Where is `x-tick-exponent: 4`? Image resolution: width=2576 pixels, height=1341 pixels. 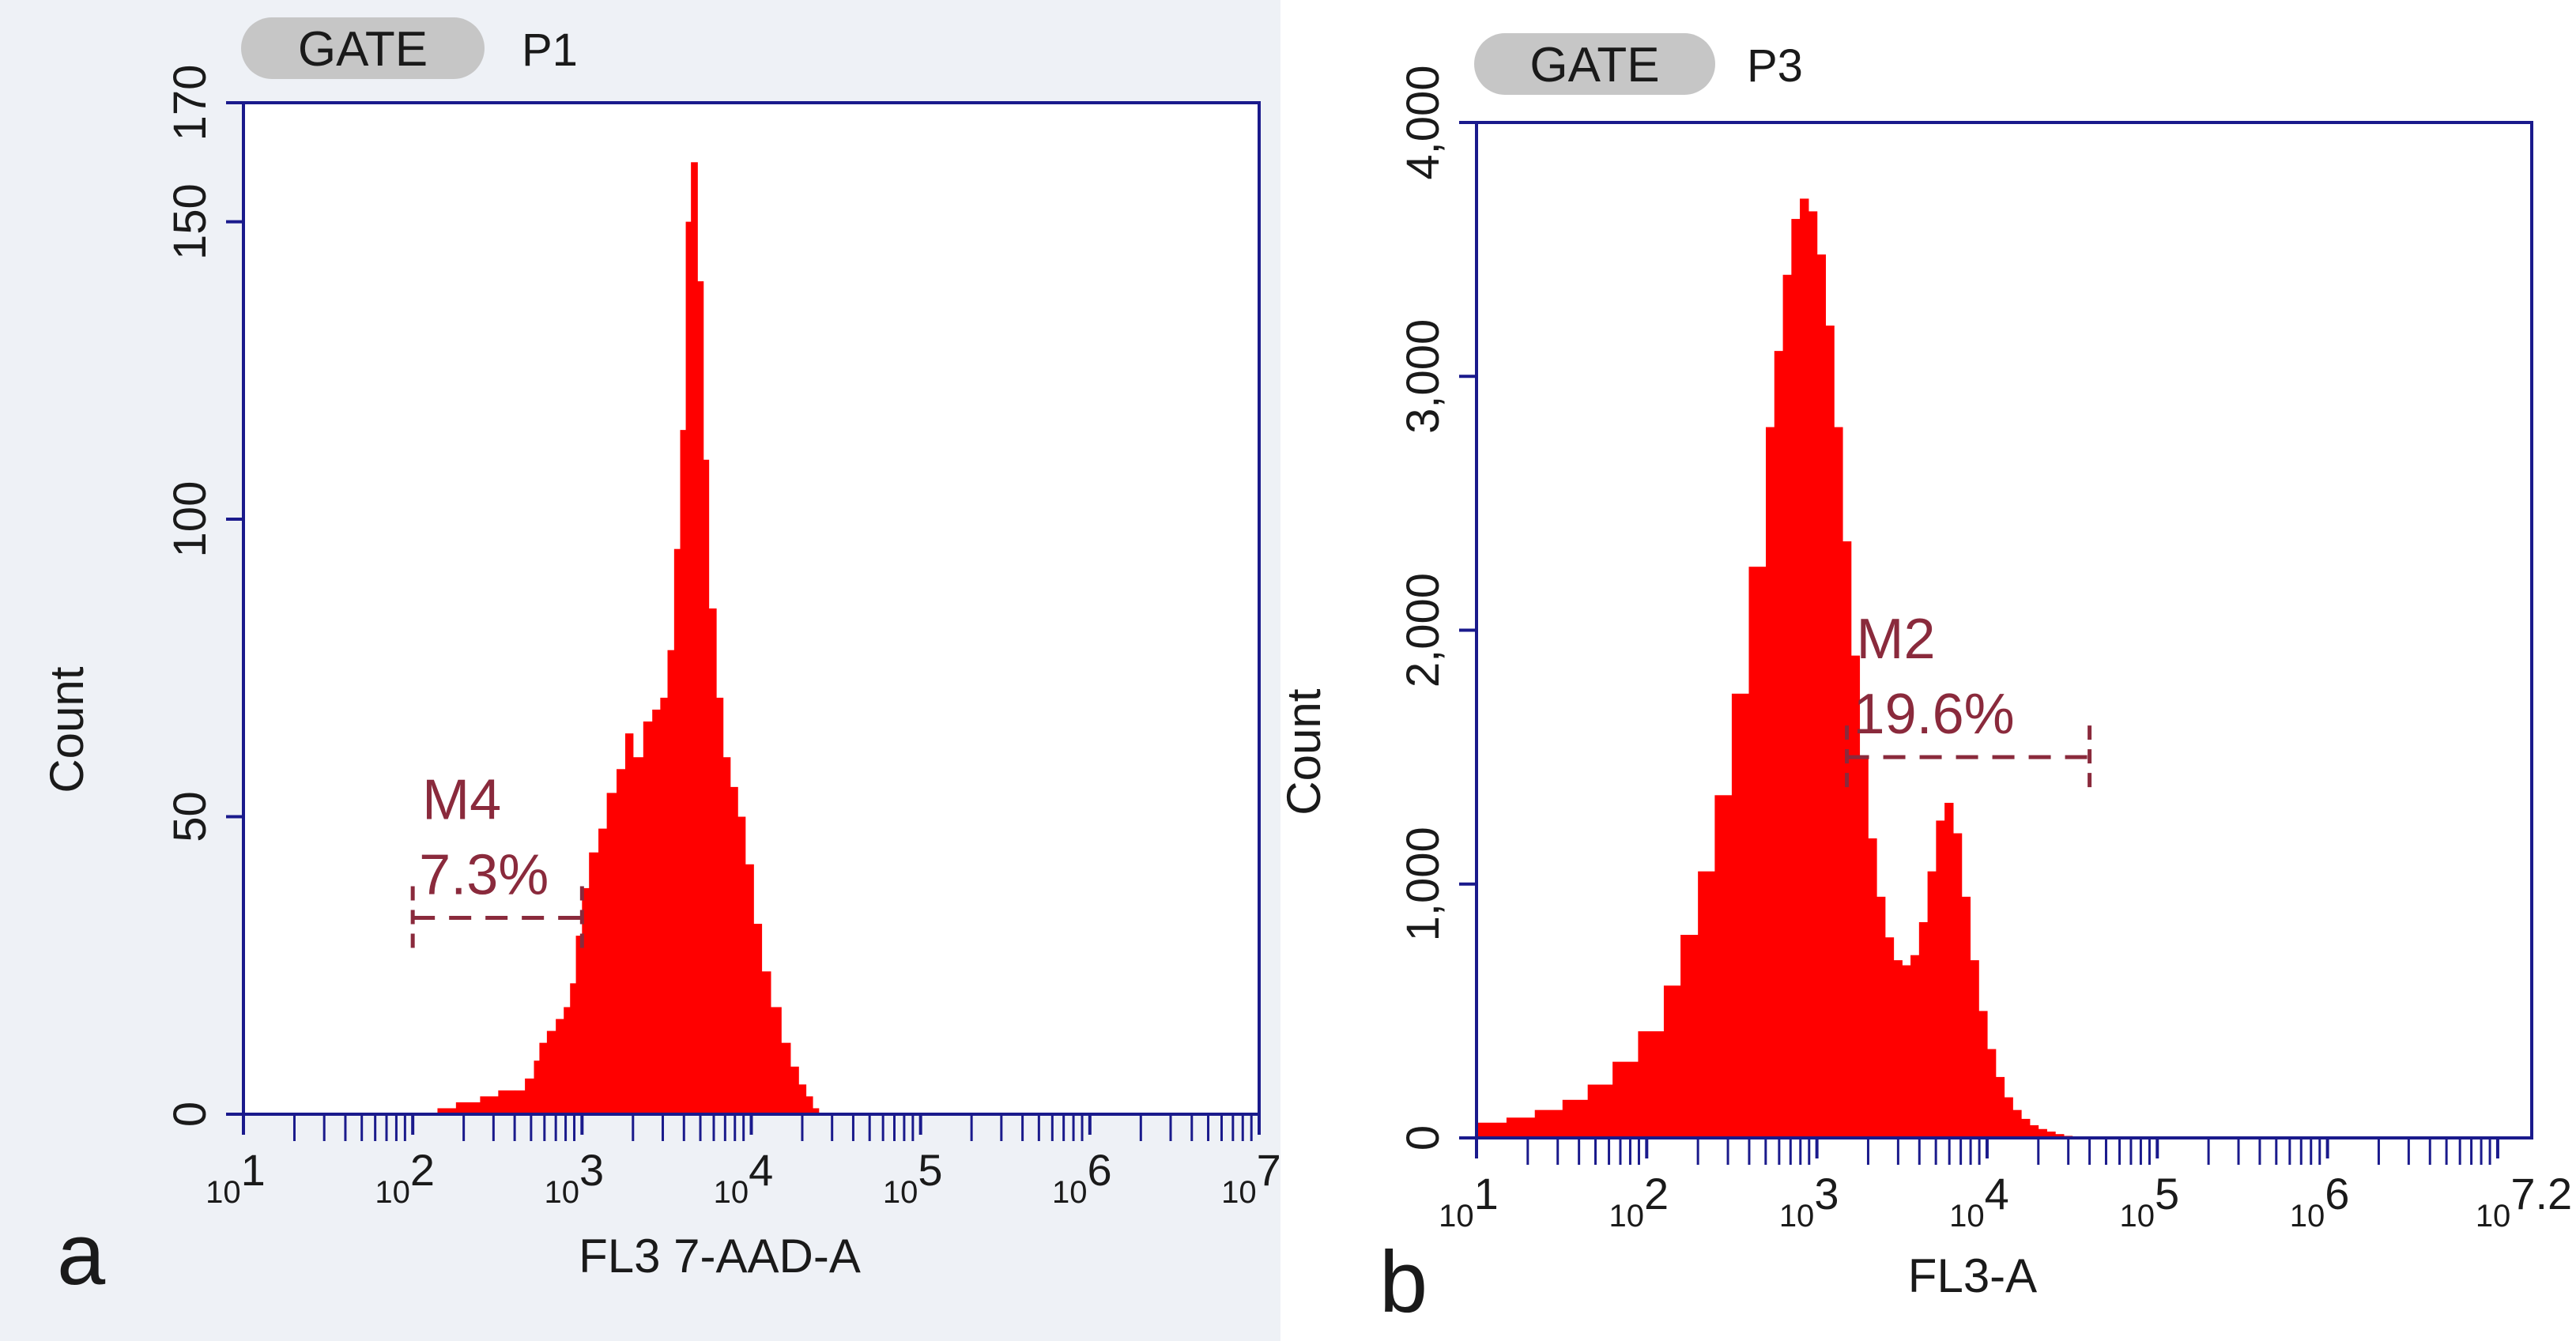
x-tick-exponent: 4 is located at coordinates (761, 1170).